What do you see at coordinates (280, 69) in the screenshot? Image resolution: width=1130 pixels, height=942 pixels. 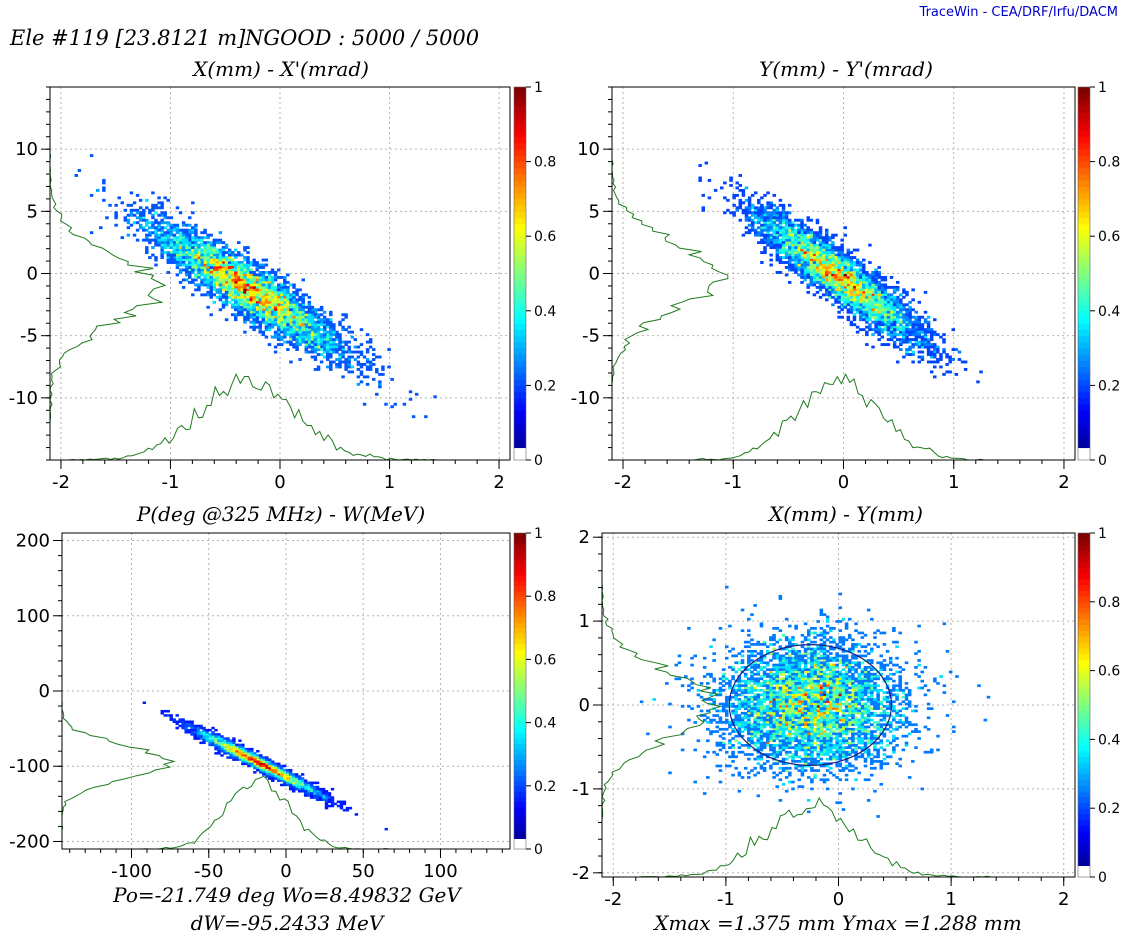 I see `plot-title-xxp: X(mm) - X'(mrad)` at bounding box center [280, 69].